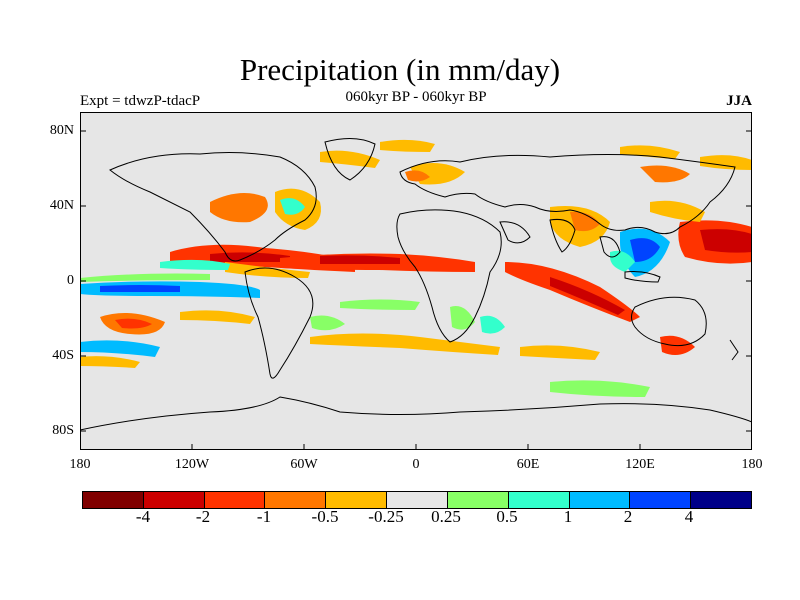 This screenshot has width=800, height=600. Describe the element at coordinates (628, 516) in the screenshot. I see `colorbar-label: 2` at that location.